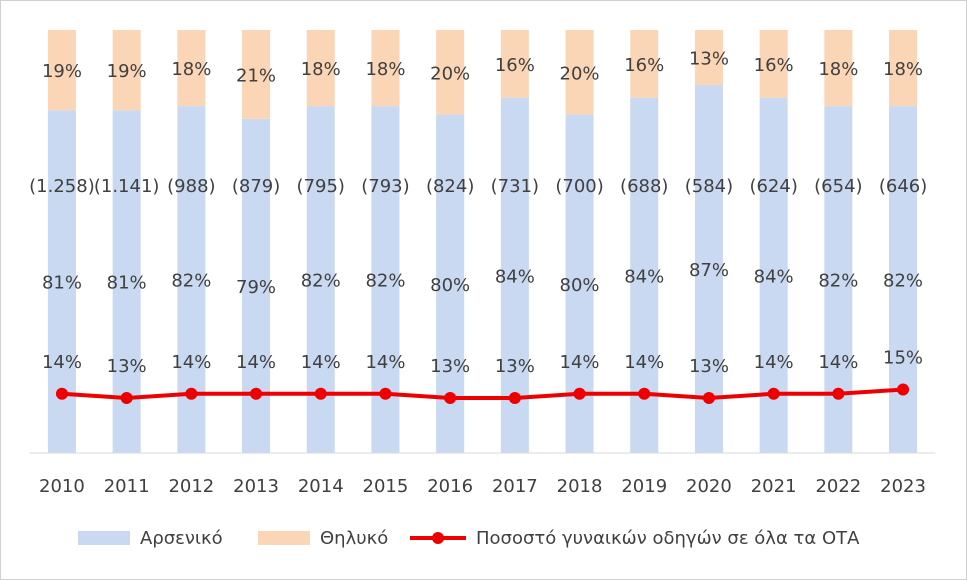 This screenshot has width=967, height=580. What do you see at coordinates (191, 186) in the screenshot?
I see `total-label: (988)` at bounding box center [191, 186].